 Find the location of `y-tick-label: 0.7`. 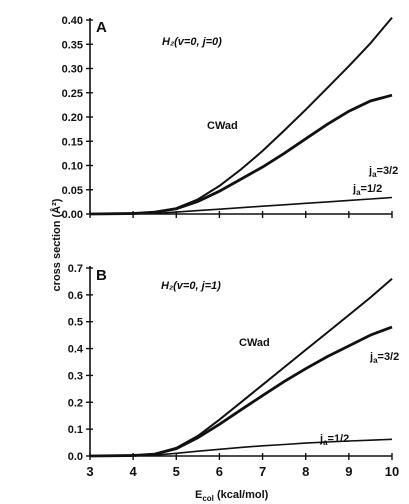

y-tick-label: 0.7 is located at coordinates (75, 269).